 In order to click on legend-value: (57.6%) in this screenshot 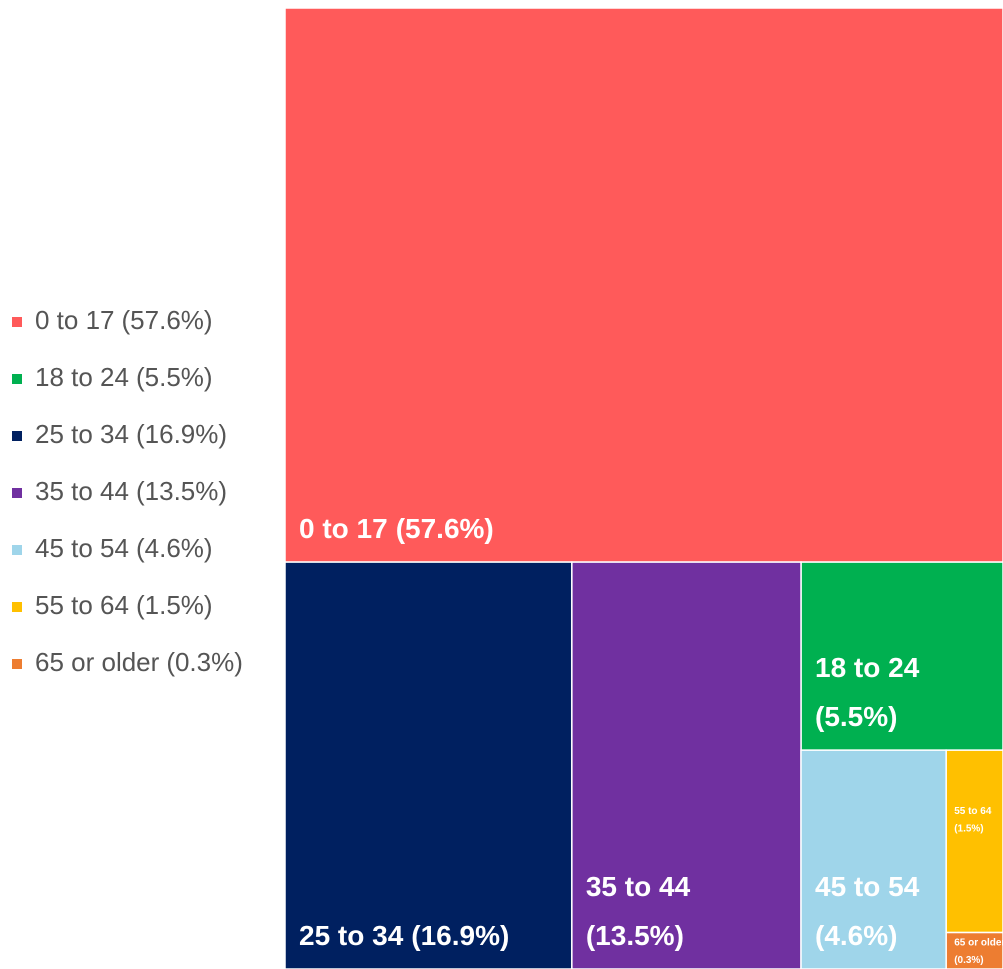, I will do `click(167, 320)`.